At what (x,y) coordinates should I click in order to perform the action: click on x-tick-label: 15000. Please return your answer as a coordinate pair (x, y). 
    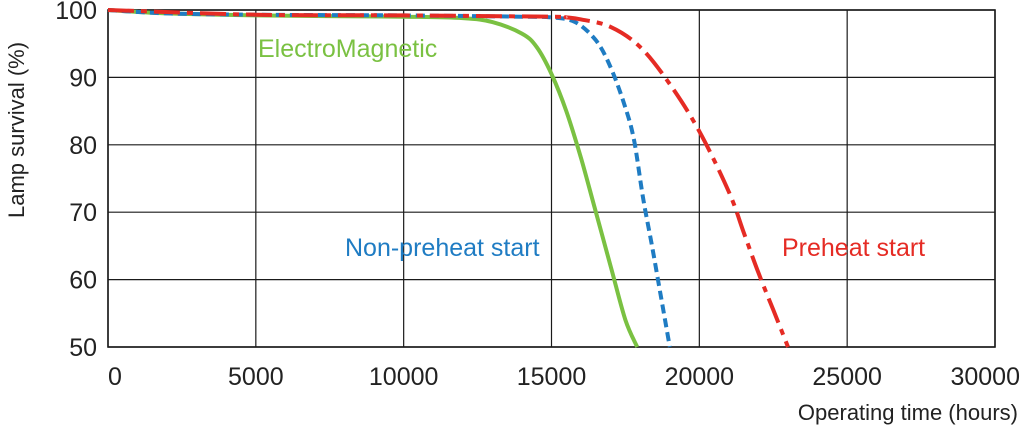
    Looking at the image, I should click on (552, 377).